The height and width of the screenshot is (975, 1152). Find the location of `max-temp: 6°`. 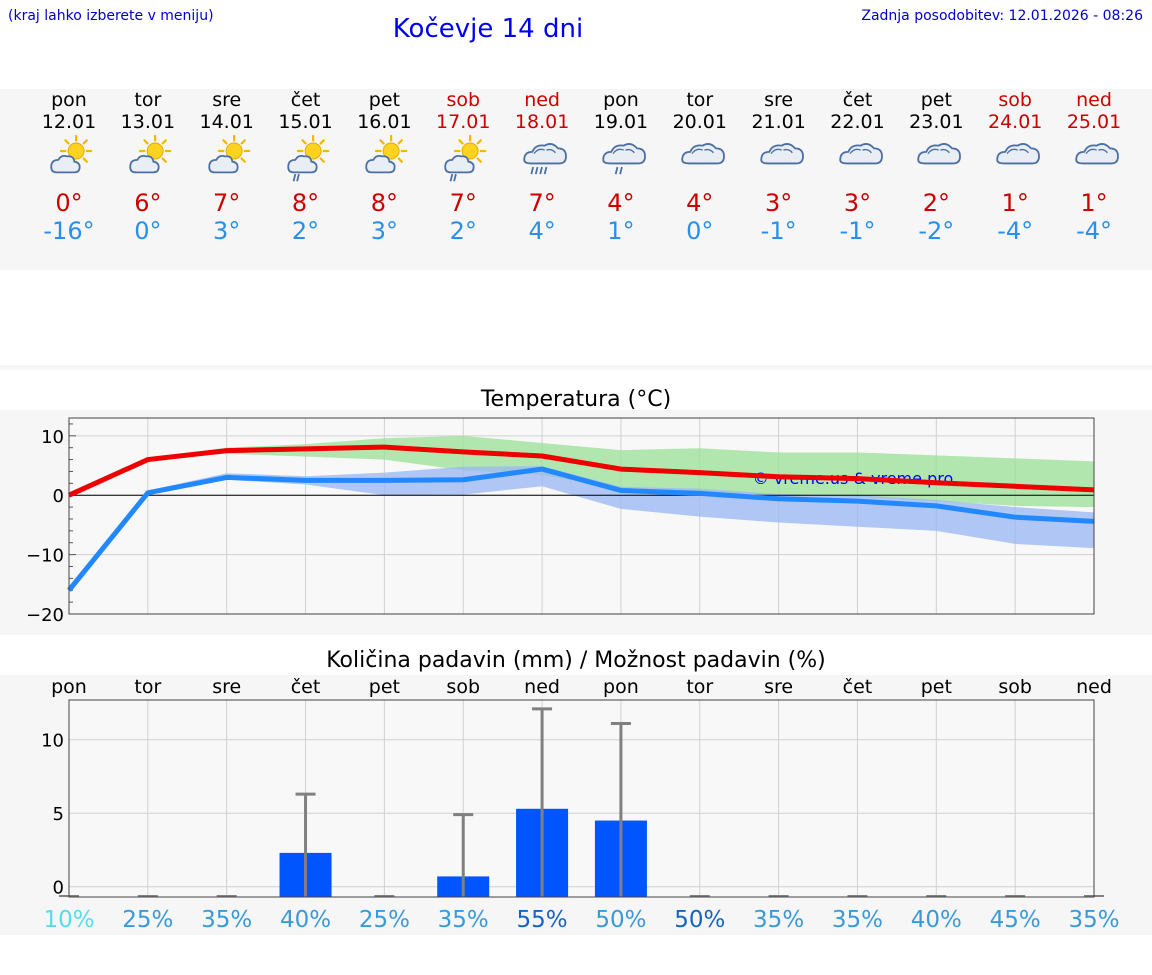

max-temp: 6° is located at coordinates (148, 203).